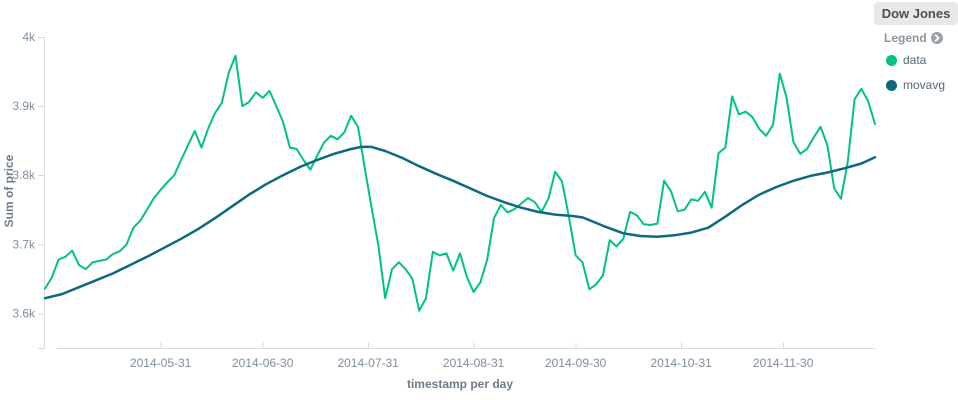 Image resolution: width=958 pixels, height=400 pixels. I want to click on x-axis-title: timestamp per day, so click(460, 384).